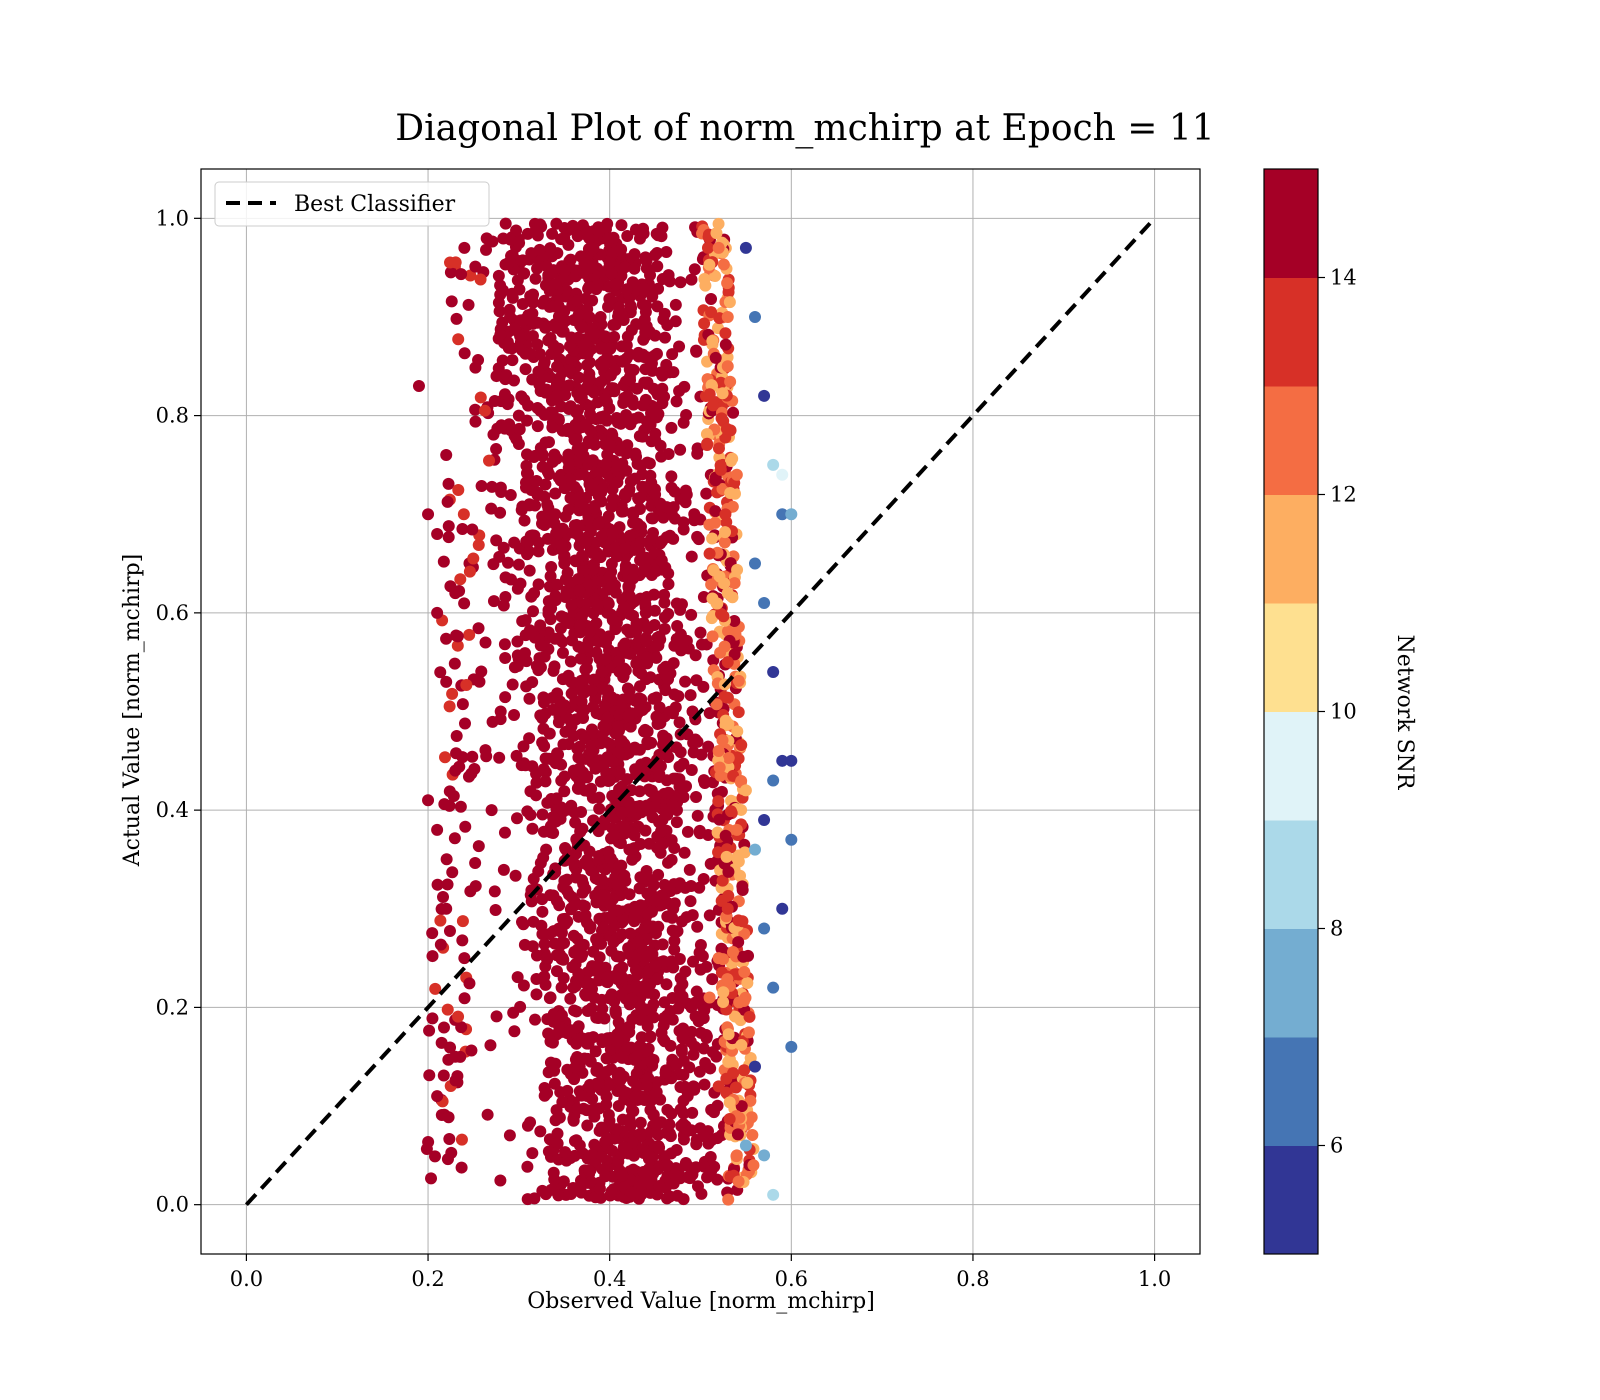 The width and height of the screenshot is (1600, 1400). Describe the element at coordinates (375, 204) in the screenshot. I see `legend-entry-best-classifier: Best Classifier` at that location.